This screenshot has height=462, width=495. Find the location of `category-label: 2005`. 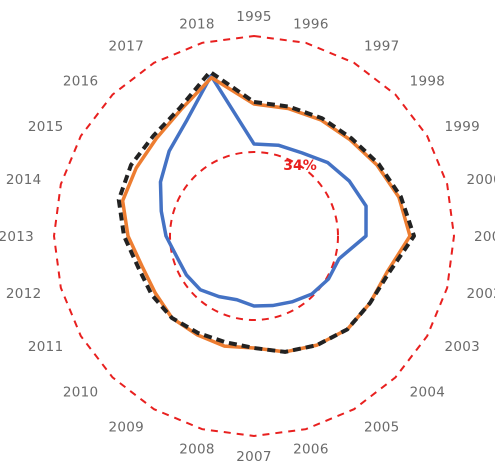

category-label: 2005 is located at coordinates (382, 428).